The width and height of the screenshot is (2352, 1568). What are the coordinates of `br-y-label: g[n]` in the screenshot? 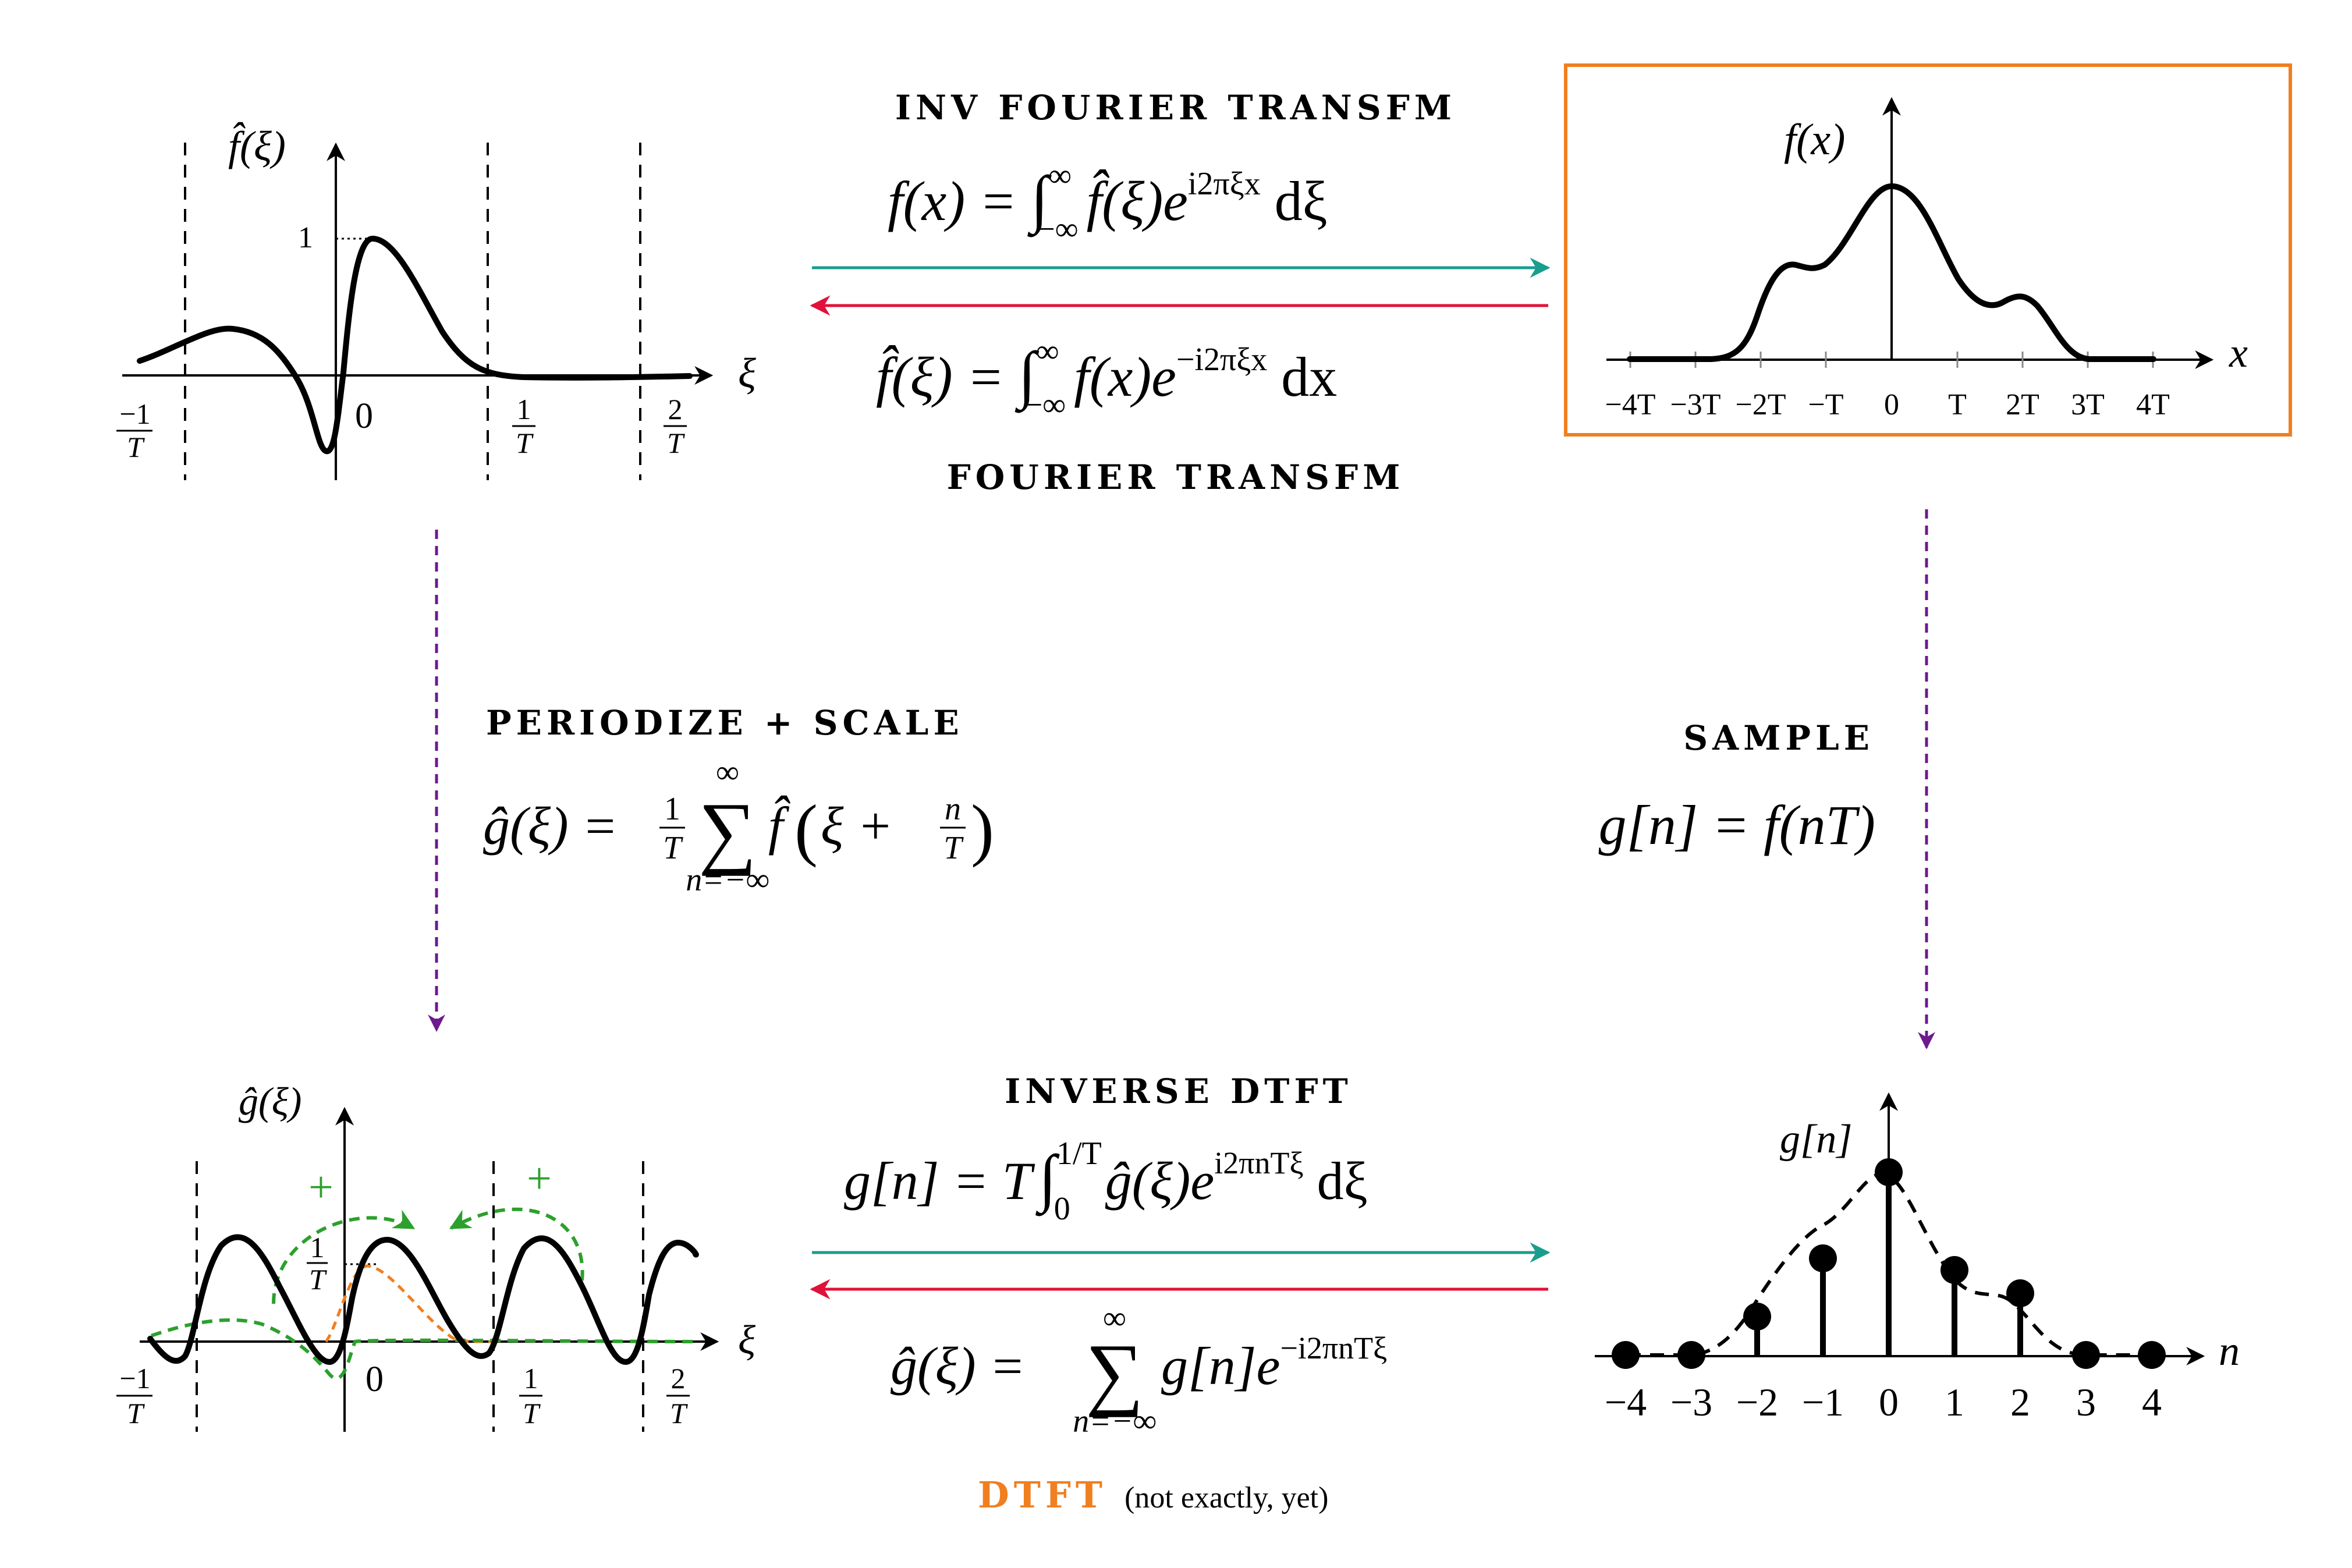 It's located at (1816, 1139).